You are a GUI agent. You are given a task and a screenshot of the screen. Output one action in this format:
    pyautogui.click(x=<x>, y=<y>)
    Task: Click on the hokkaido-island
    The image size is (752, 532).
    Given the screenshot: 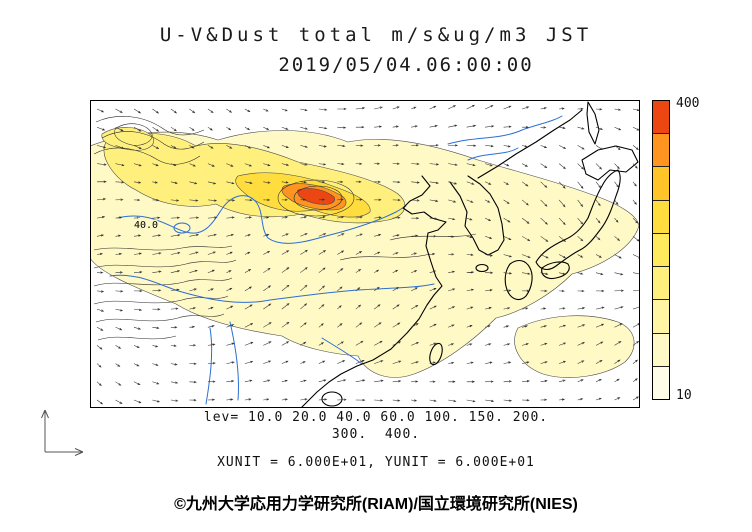 What is the action you would take?
    pyautogui.click(x=610, y=163)
    